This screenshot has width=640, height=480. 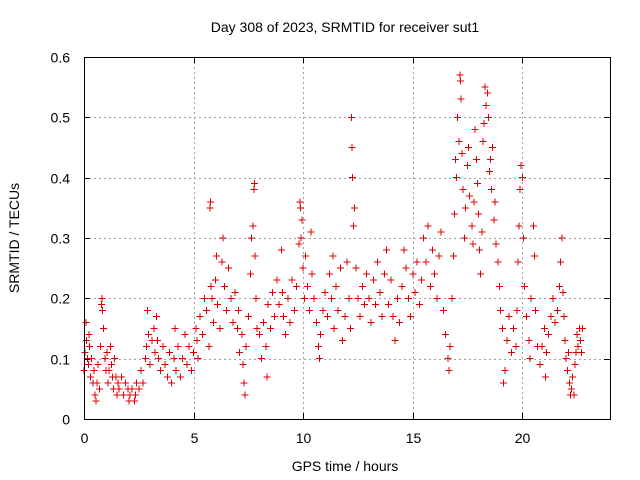 What do you see at coordinates (345, 466) in the screenshot?
I see `x-axis-label: GPS time / hours` at bounding box center [345, 466].